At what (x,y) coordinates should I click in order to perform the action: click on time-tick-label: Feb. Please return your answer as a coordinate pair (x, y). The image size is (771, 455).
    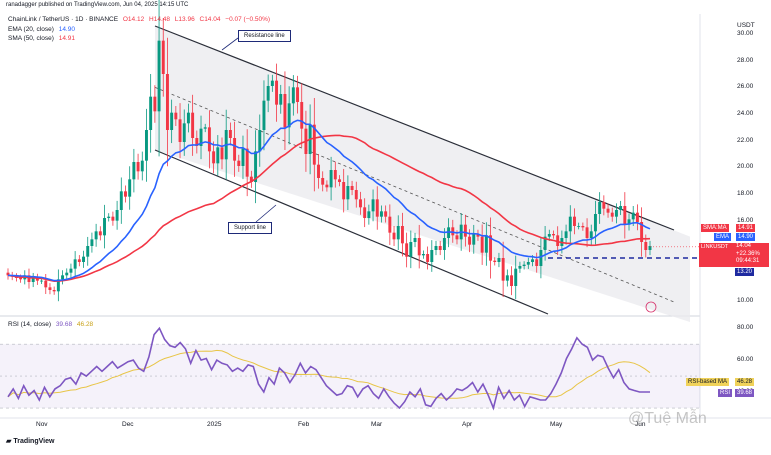
    Looking at the image, I should click on (304, 424).